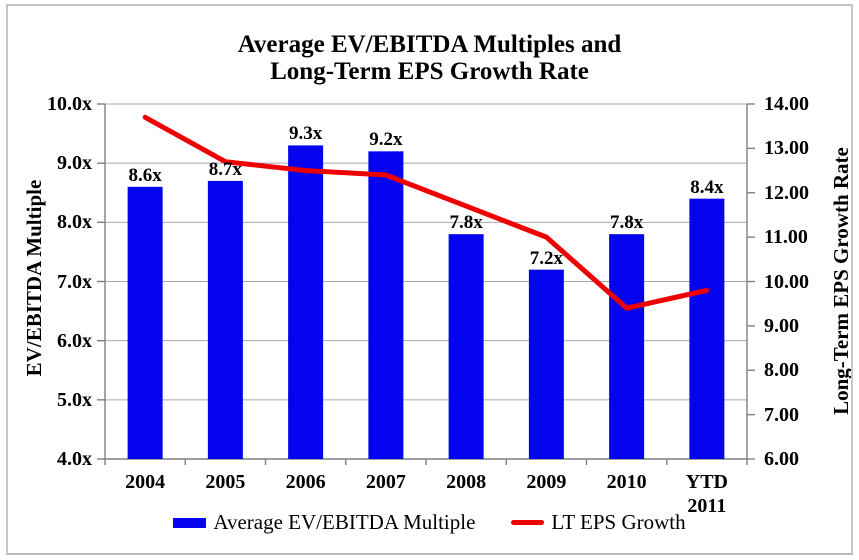  Describe the element at coordinates (344, 522) in the screenshot. I see `legend-label-ev-ebitda: Average EV/EBITDA Multiple` at that location.